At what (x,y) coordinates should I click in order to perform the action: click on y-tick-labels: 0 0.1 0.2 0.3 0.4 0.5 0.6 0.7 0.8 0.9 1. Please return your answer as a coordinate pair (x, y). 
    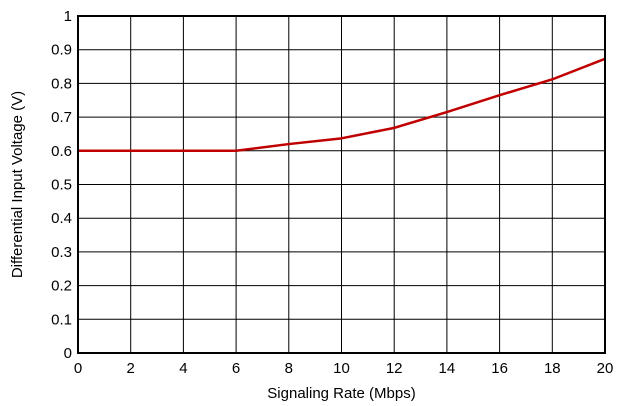
    Looking at the image, I should click on (61, 185).